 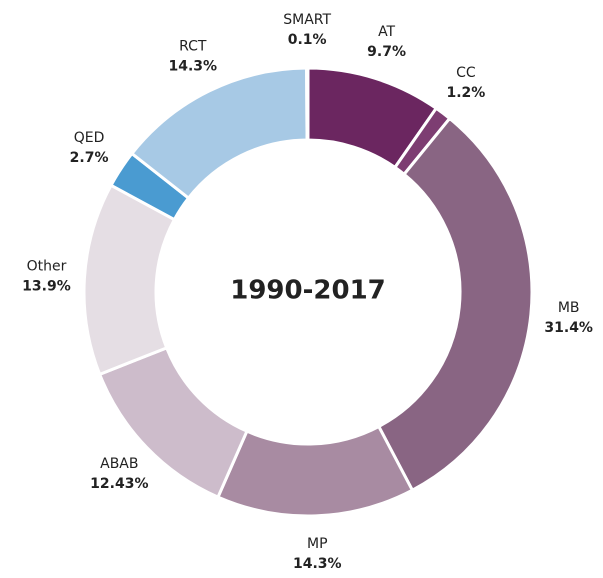 What do you see at coordinates (119, 484) in the screenshot?
I see `segment-value-label: 12.43%` at bounding box center [119, 484].